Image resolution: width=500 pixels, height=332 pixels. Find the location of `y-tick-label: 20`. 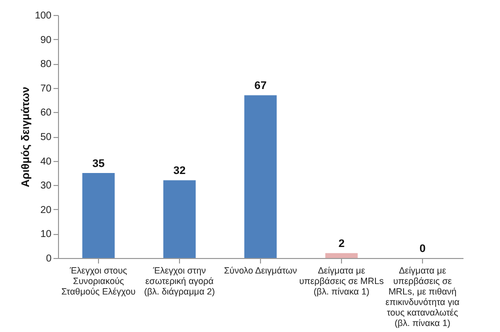

y-tick-label: 20 is located at coordinates (46, 210).